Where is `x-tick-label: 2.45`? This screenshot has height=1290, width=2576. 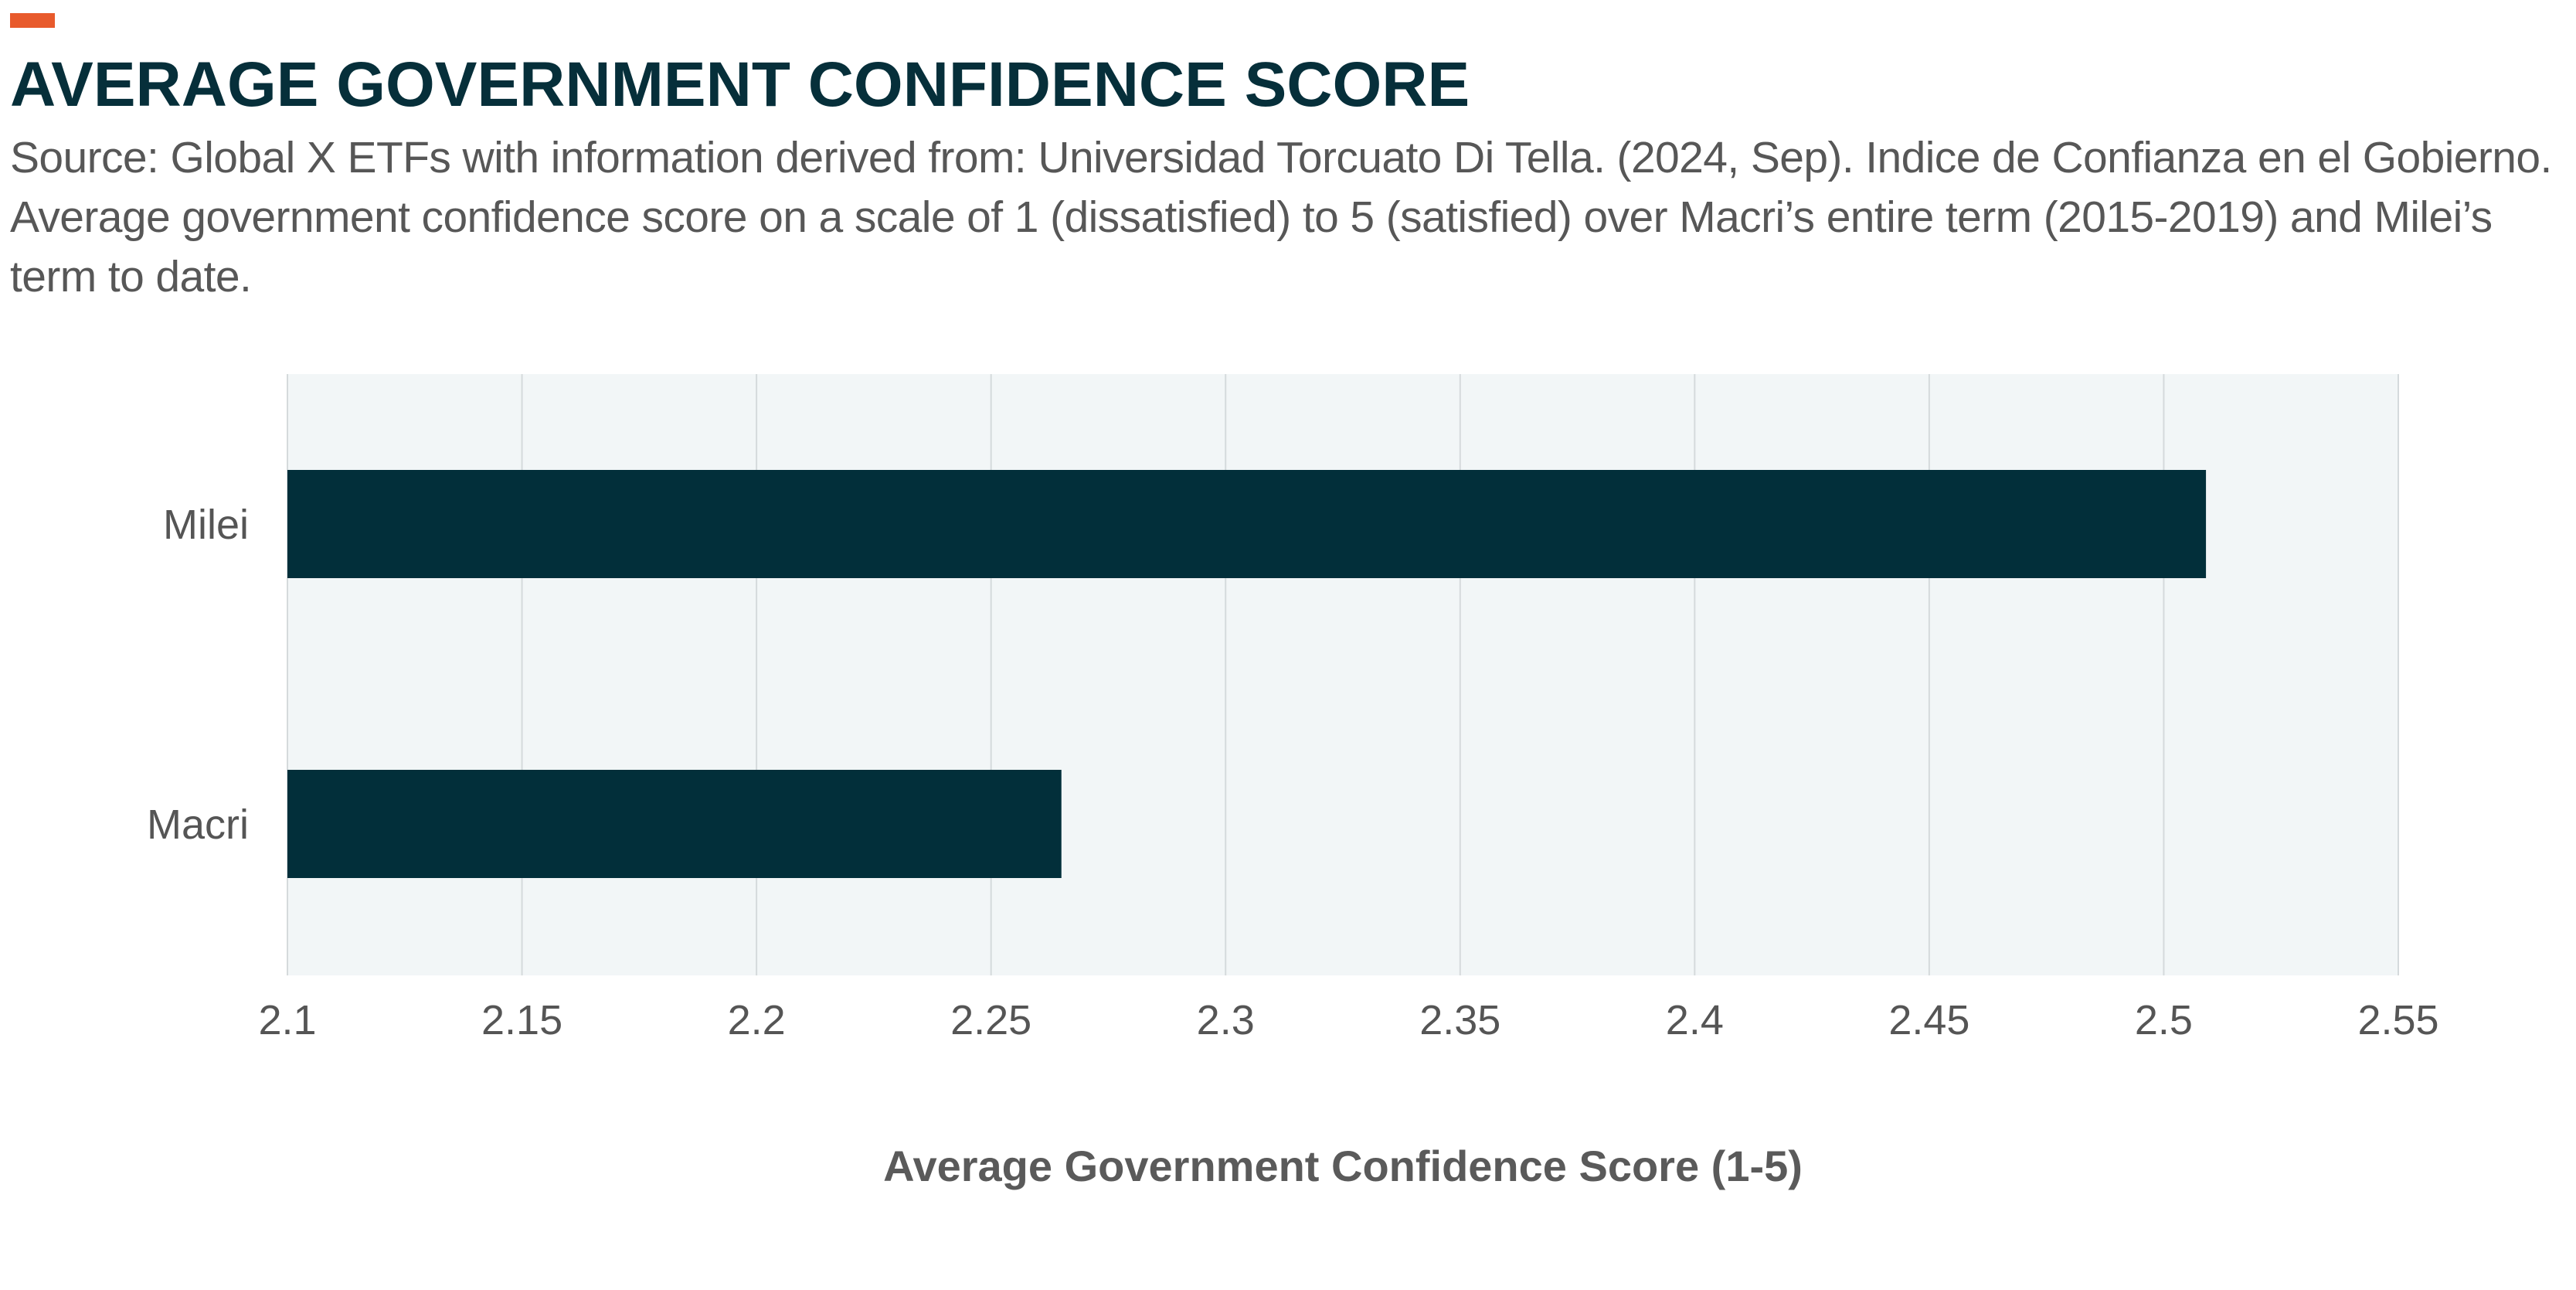 x-tick-label: 2.45 is located at coordinates (1928, 1020).